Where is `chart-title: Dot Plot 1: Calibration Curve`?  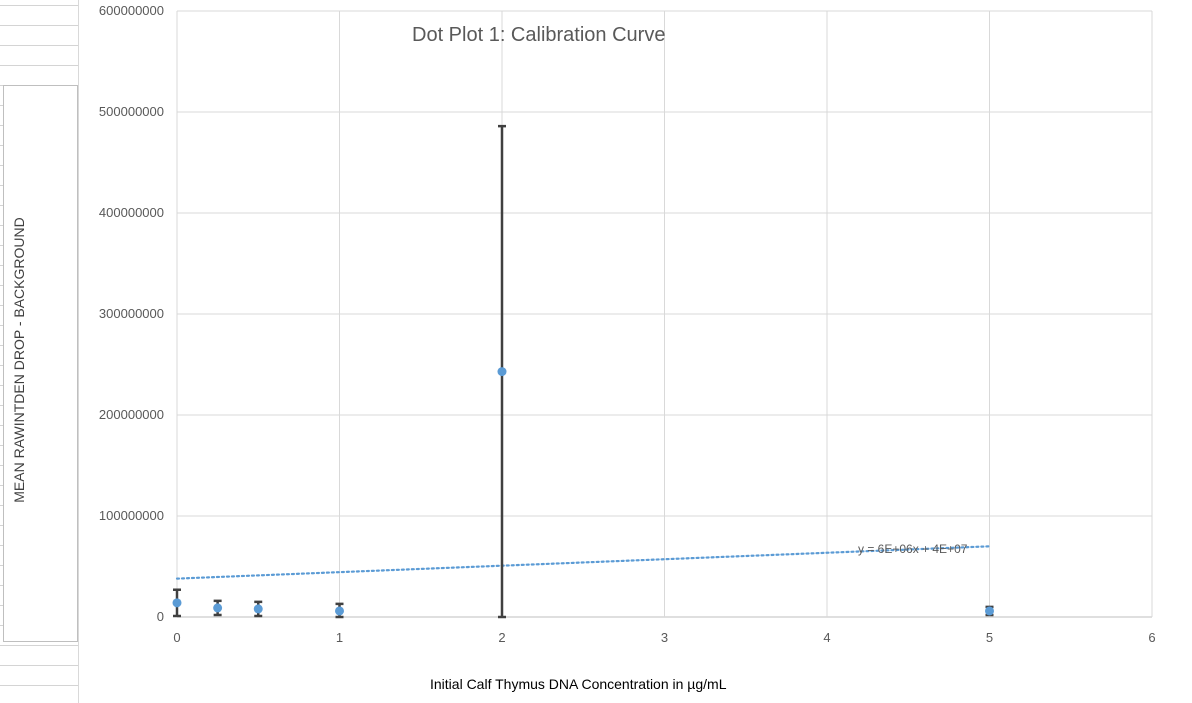
chart-title: Dot Plot 1: Calibration Curve is located at coordinates (539, 35).